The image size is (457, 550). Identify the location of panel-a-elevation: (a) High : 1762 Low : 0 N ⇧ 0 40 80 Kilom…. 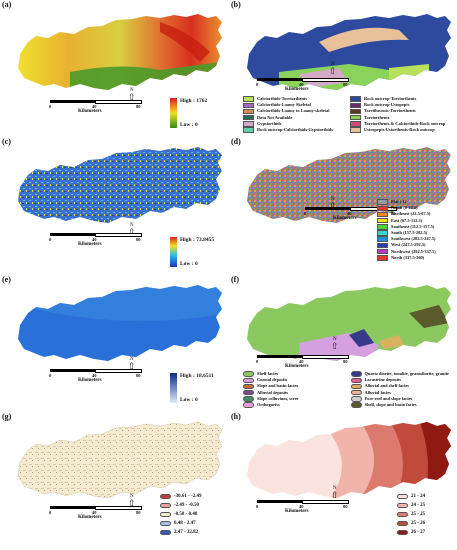
(114, 68).